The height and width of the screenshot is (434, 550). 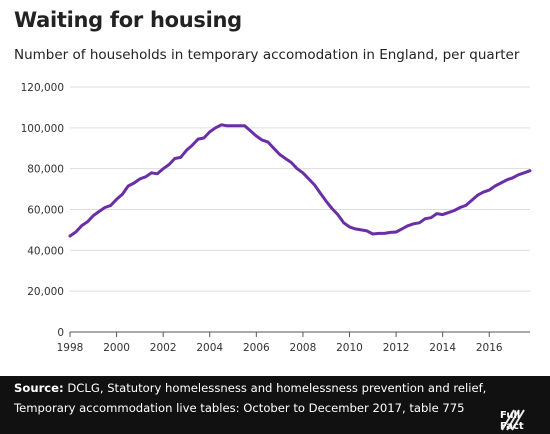 What do you see at coordinates (209, 348) in the screenshot?
I see `x-tick-label: 2004` at bounding box center [209, 348].